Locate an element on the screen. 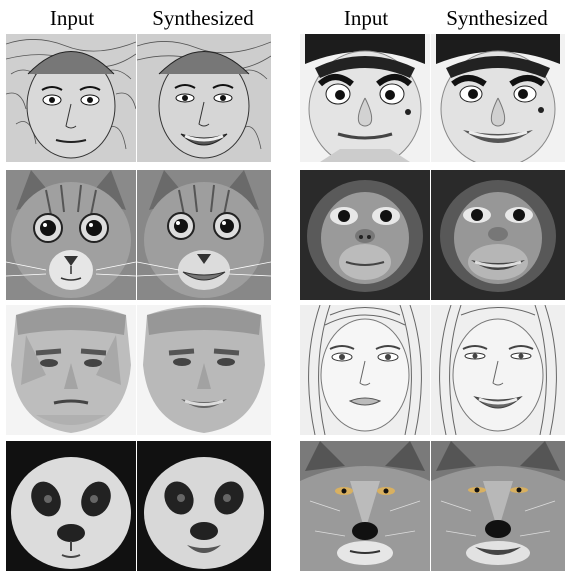  sketched-man-synthesized-image is located at coordinates (204, 98).